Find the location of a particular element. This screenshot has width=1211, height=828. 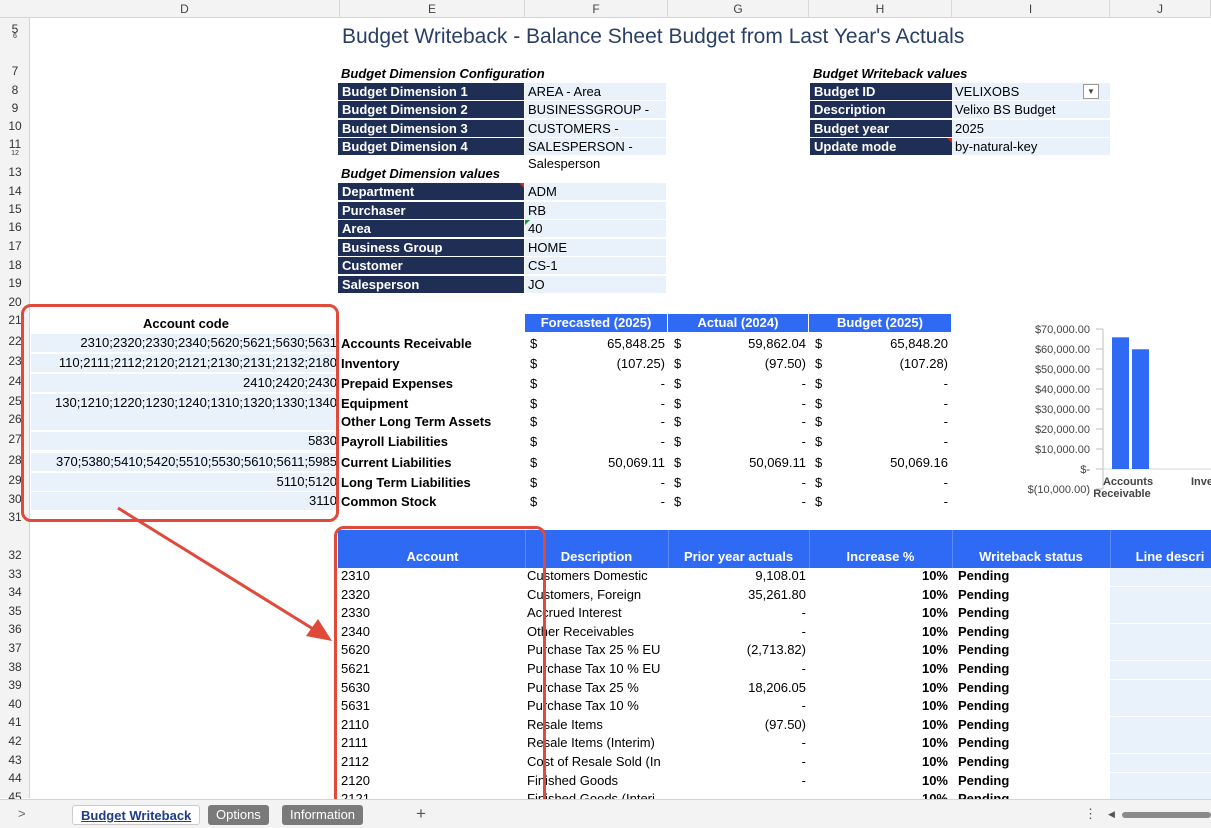

config-value: 40 is located at coordinates (595, 229).